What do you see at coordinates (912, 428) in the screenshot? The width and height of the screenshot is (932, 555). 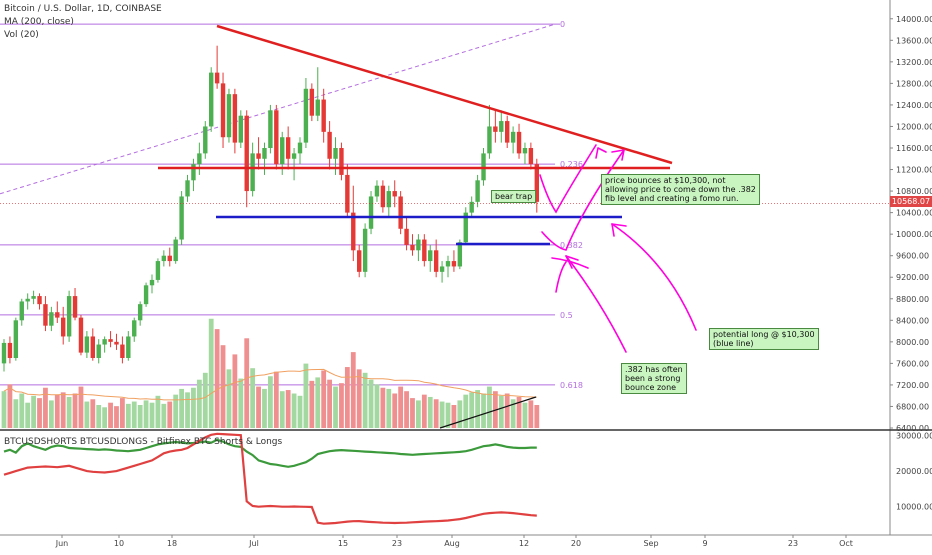 I see `price-tick-label: 6400.00` at bounding box center [912, 428].